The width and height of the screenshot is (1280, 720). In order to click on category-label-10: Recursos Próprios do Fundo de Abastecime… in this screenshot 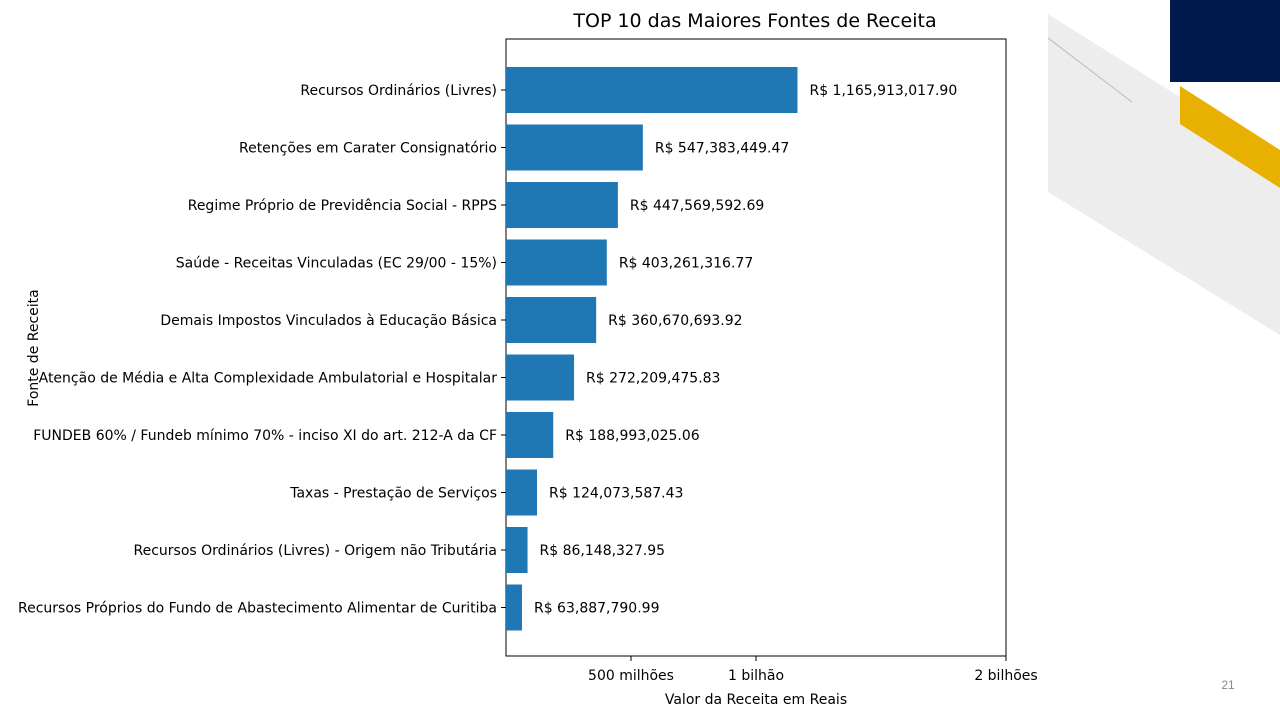, I will do `click(257, 609)`.